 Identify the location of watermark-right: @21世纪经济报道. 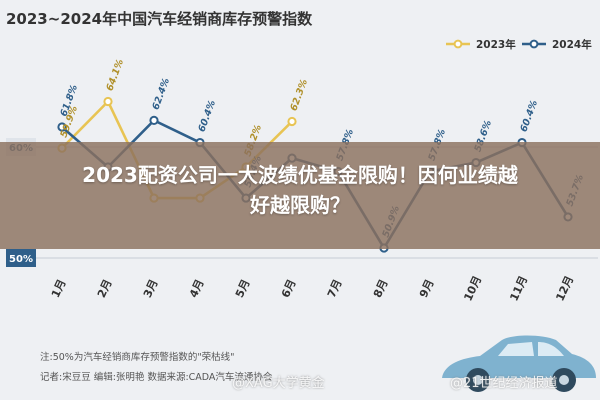
(504, 383).